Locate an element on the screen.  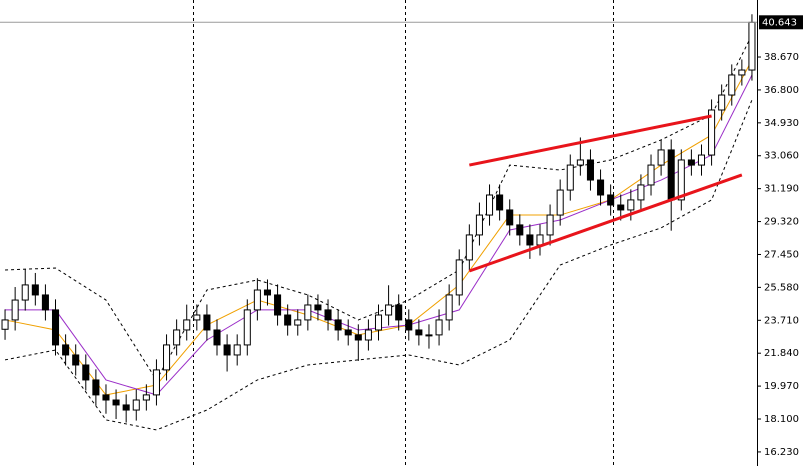
y-tick-label: 25.580 is located at coordinates (781, 287).